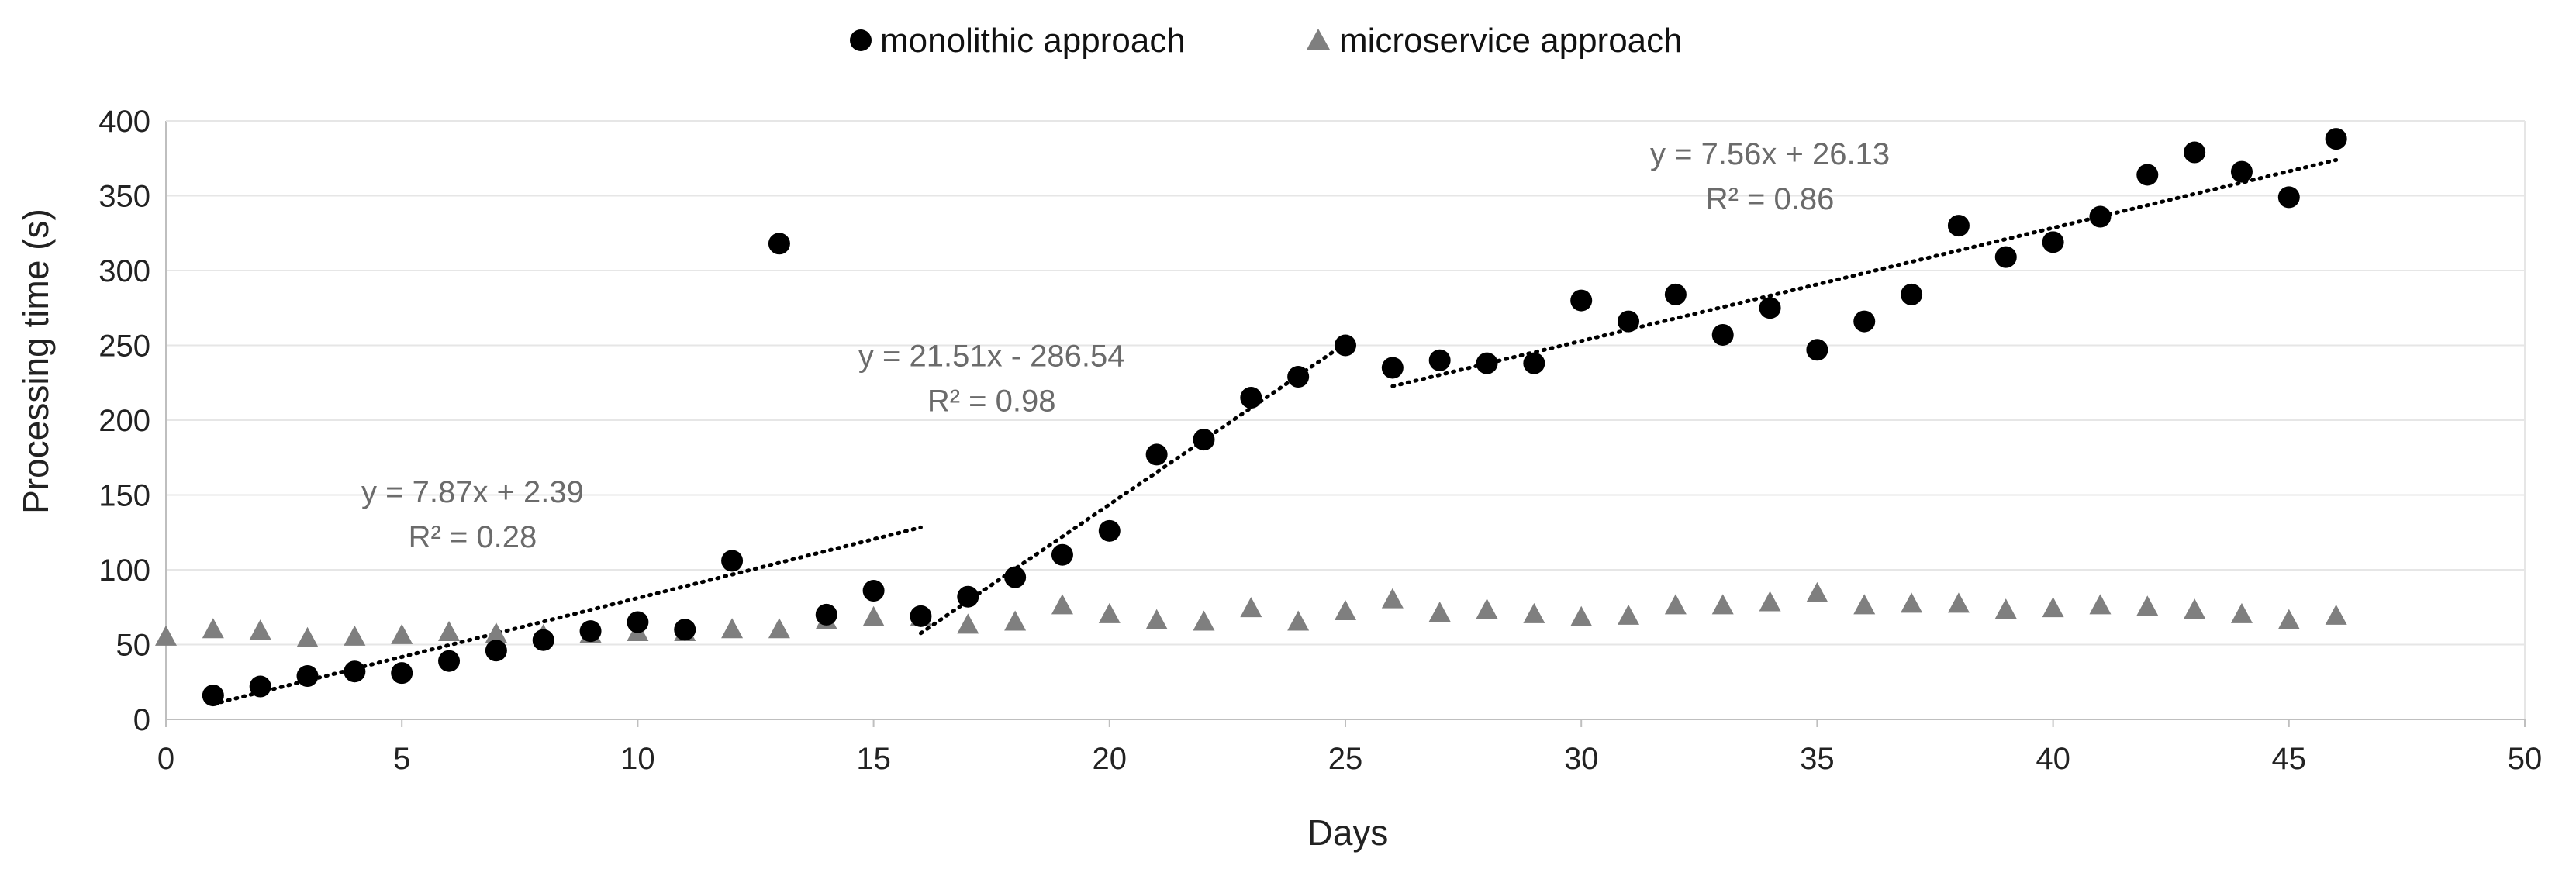 The image size is (2576, 869). I want to click on x-tick-label: 45, so click(2289, 759).